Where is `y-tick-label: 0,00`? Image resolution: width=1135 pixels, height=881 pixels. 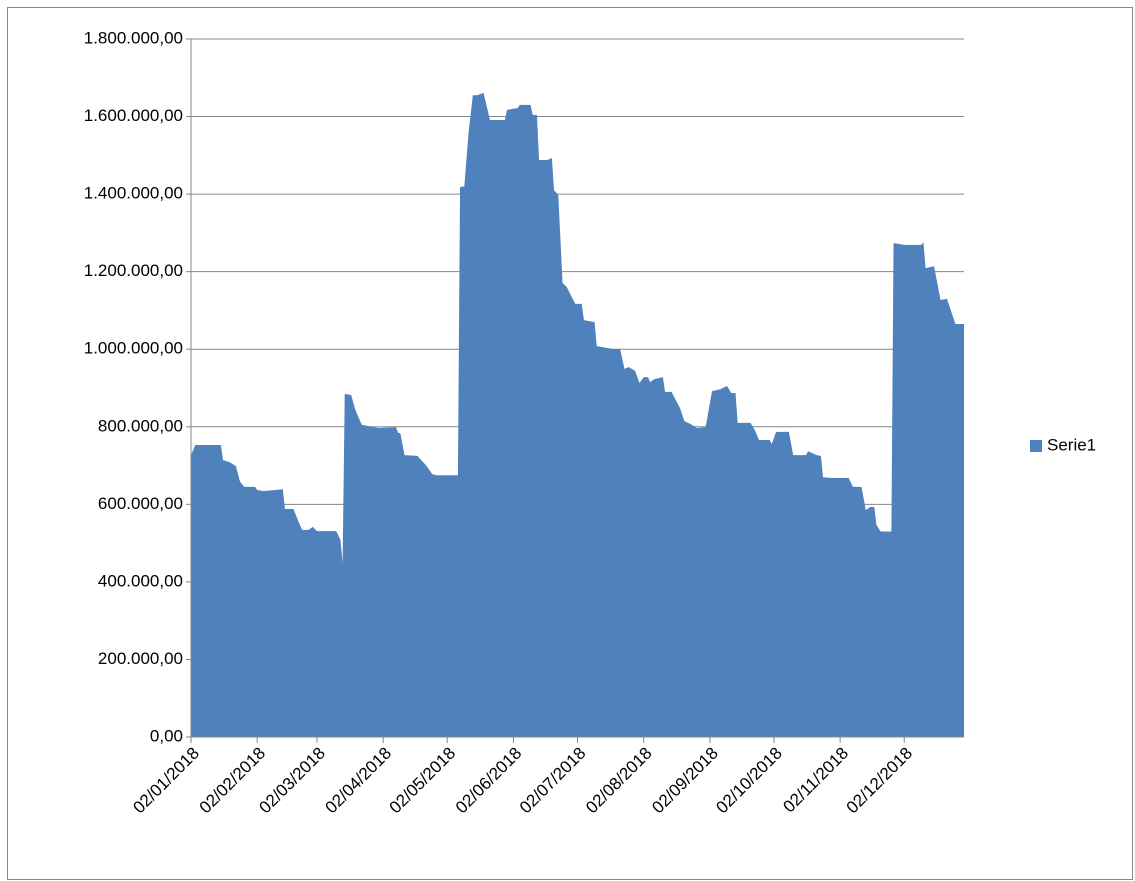 y-tick-label: 0,00 is located at coordinates (166, 735).